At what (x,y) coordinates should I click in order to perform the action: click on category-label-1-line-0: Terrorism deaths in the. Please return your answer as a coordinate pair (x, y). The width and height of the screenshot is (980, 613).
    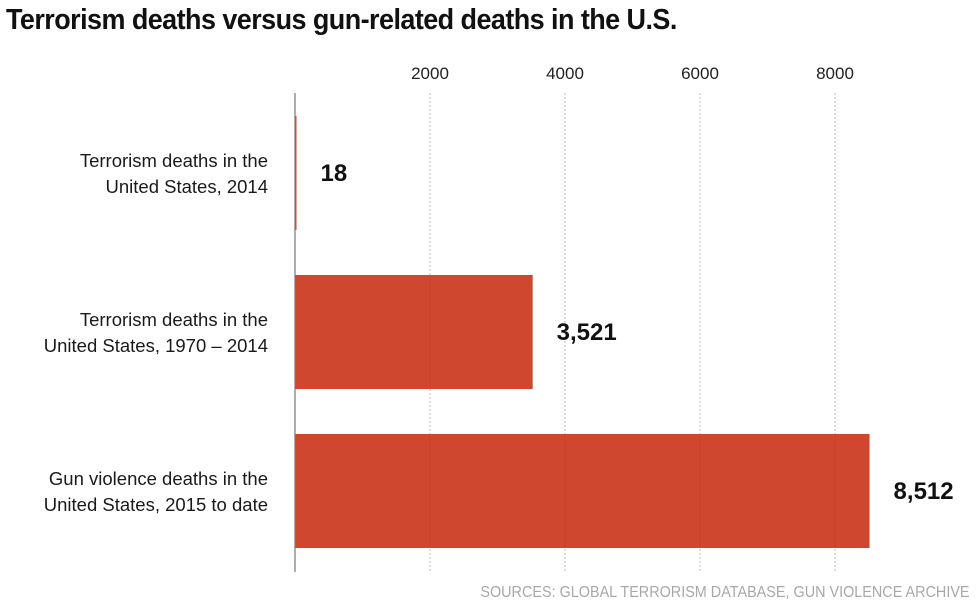
    Looking at the image, I should click on (174, 319).